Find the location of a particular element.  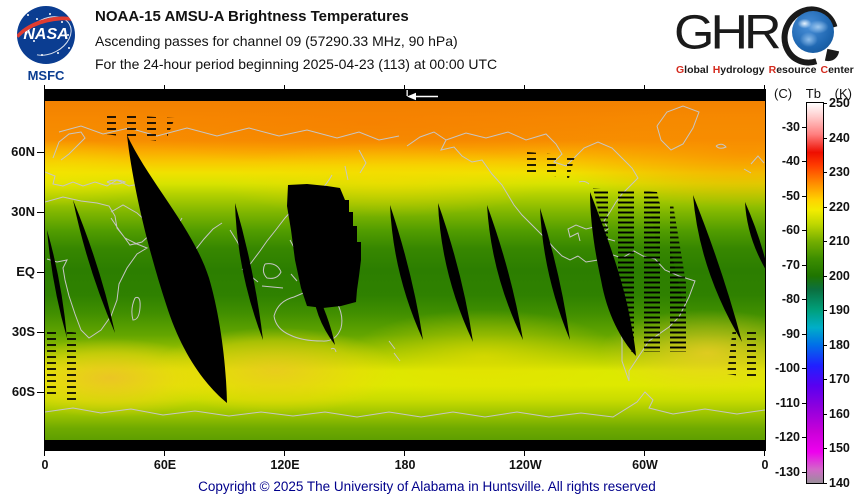

colorbar-quantity: Tb is located at coordinates (813, 93).